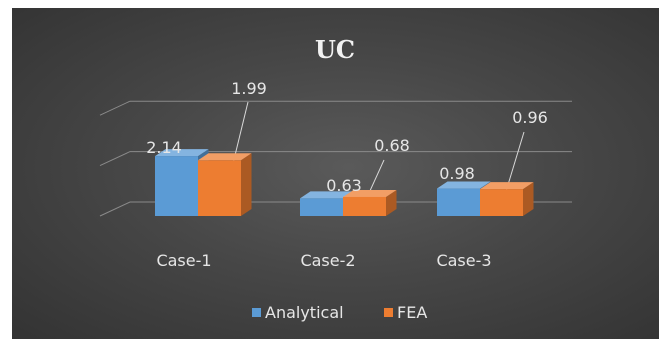 This screenshot has height=347, width=670. What do you see at coordinates (392, 145) in the screenshot?
I see `data-label-fea-case-2: 0.68` at bounding box center [392, 145].